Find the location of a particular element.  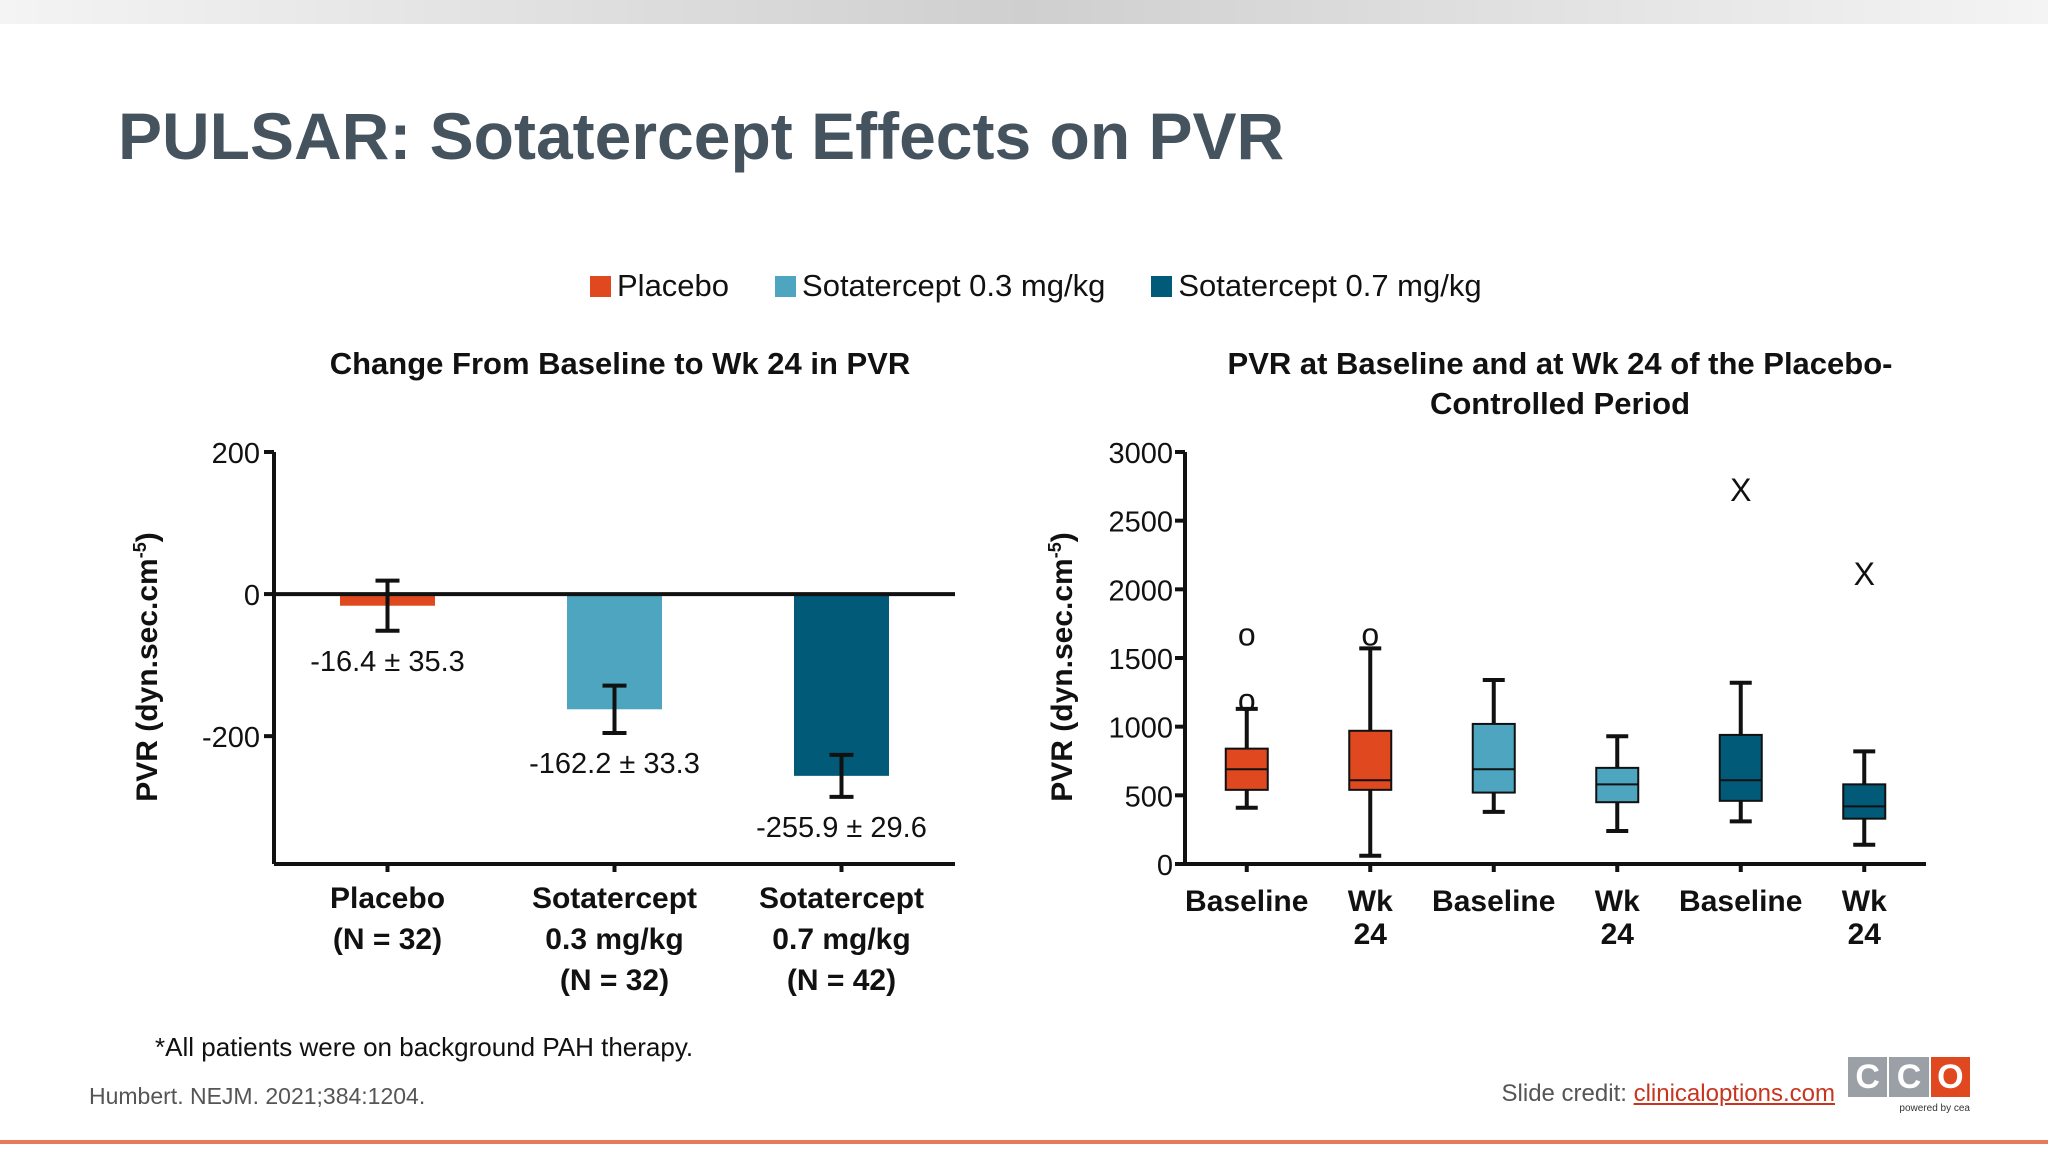

cco-logo: C C O powered by cea is located at coordinates (1910, 1085).